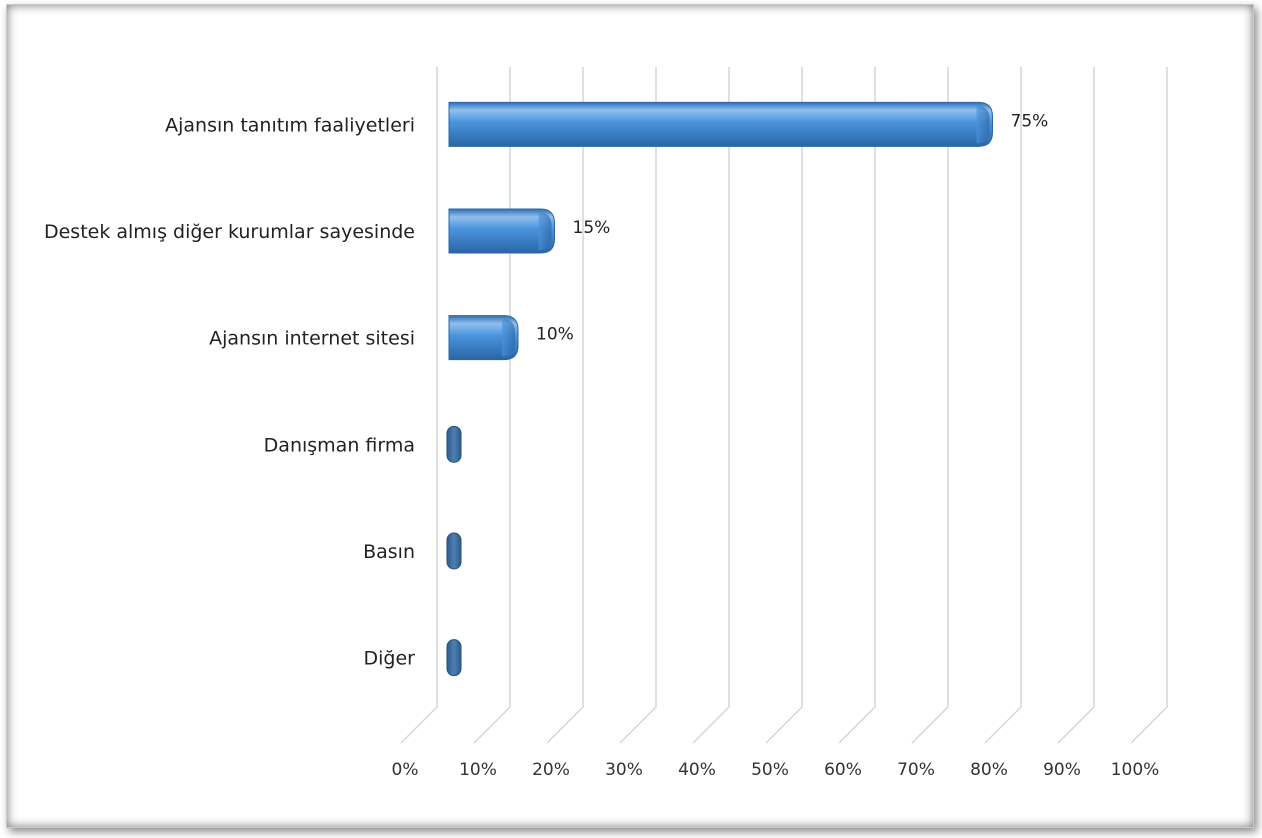 The width and height of the screenshot is (1262, 838). Describe the element at coordinates (1135, 770) in the screenshot. I see `x-tick-label: 100%` at that location.